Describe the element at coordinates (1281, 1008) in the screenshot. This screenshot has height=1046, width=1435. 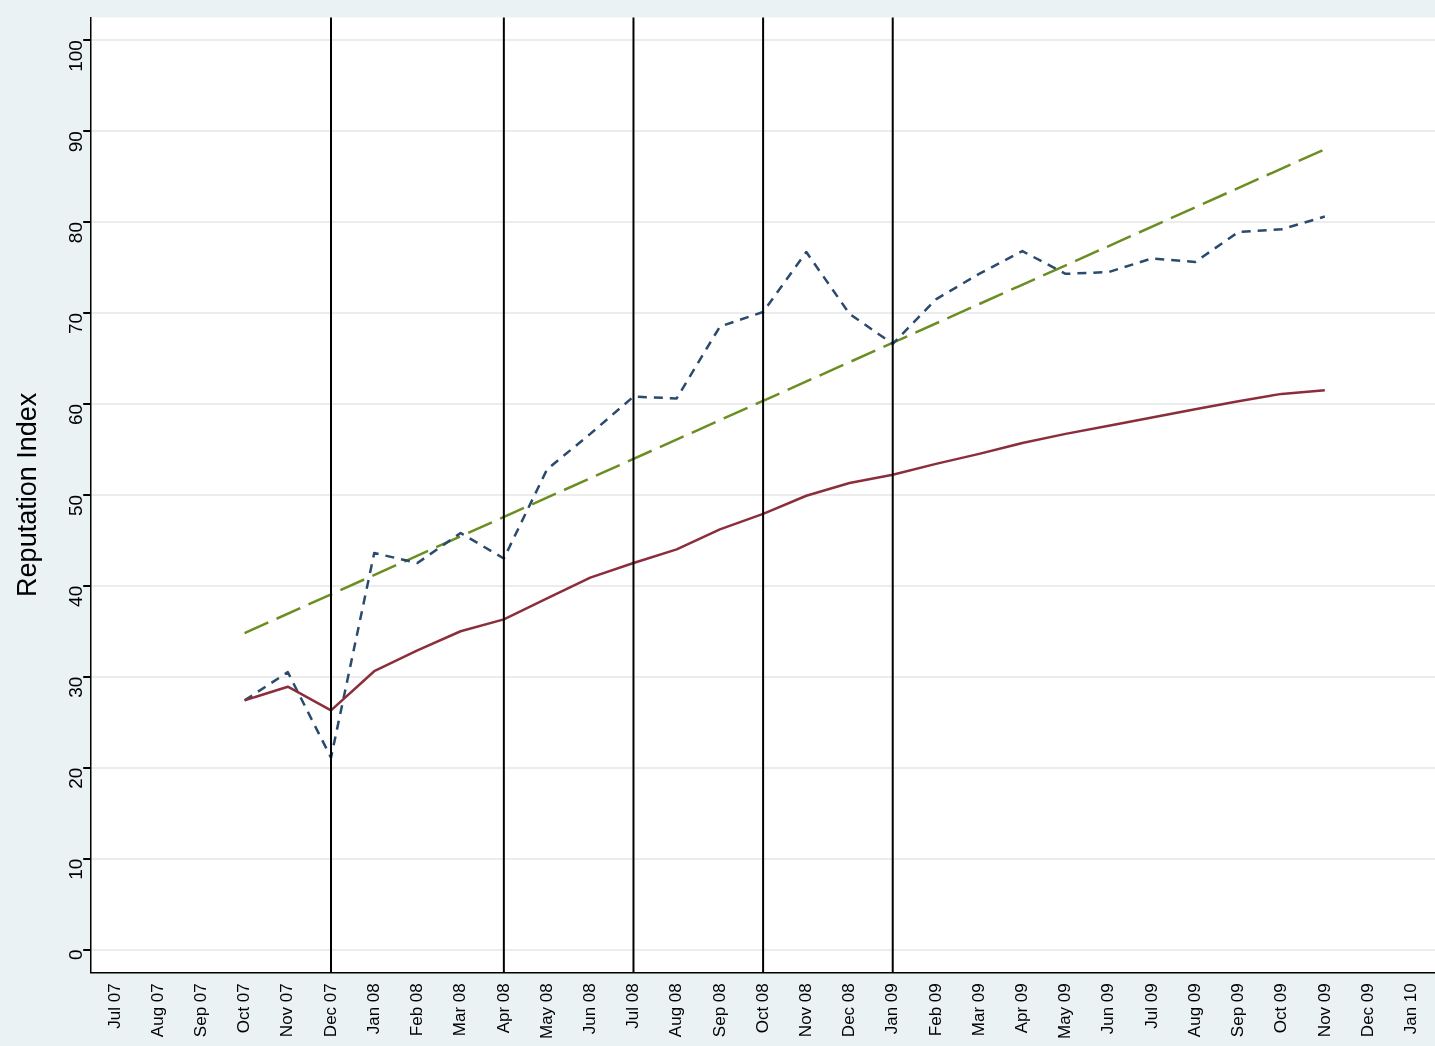
I see `x-tick-label: Oct 09` at that location.